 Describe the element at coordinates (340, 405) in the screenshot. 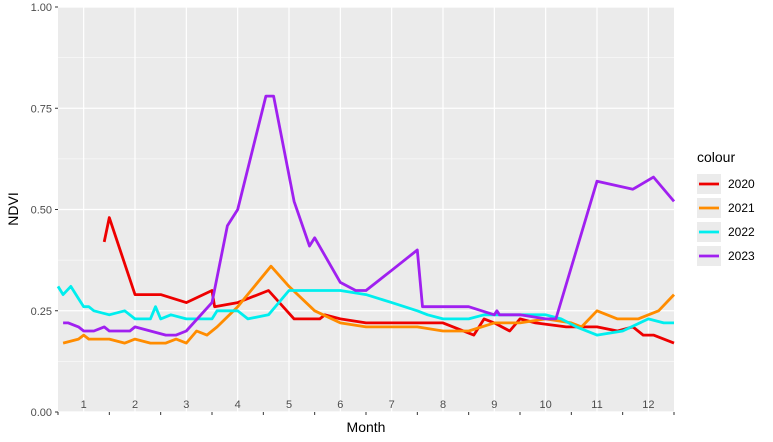

I see `x-tick-label: 6` at that location.